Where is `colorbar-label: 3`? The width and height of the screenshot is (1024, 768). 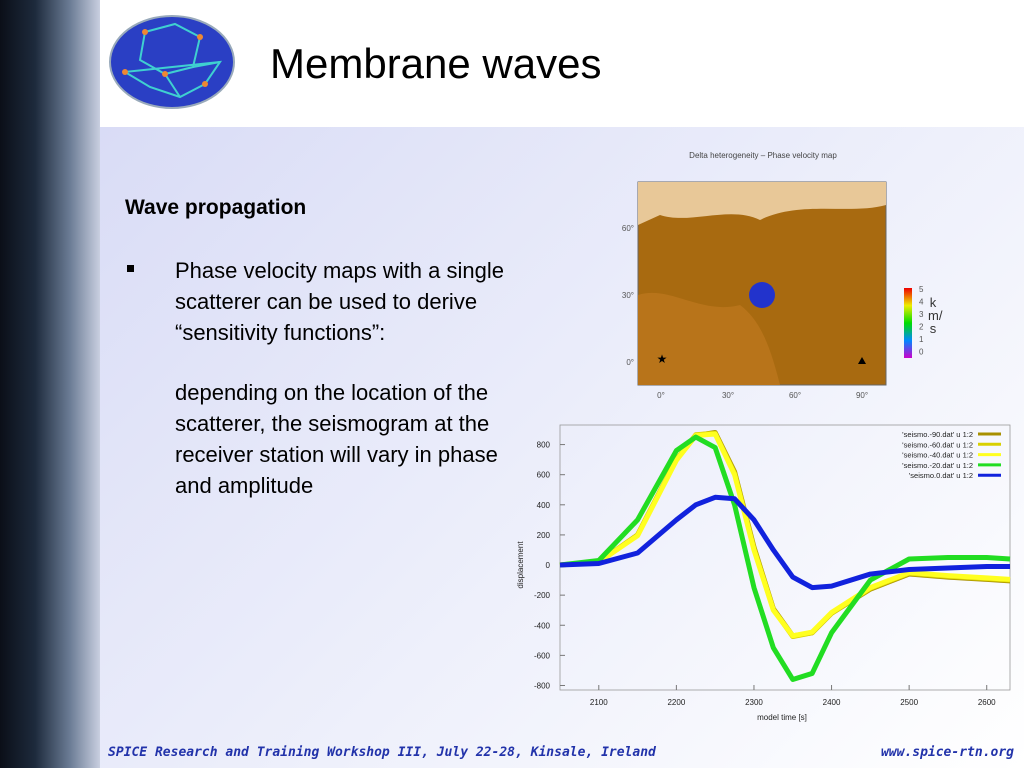
colorbar-label: 3 is located at coordinates (921, 314).